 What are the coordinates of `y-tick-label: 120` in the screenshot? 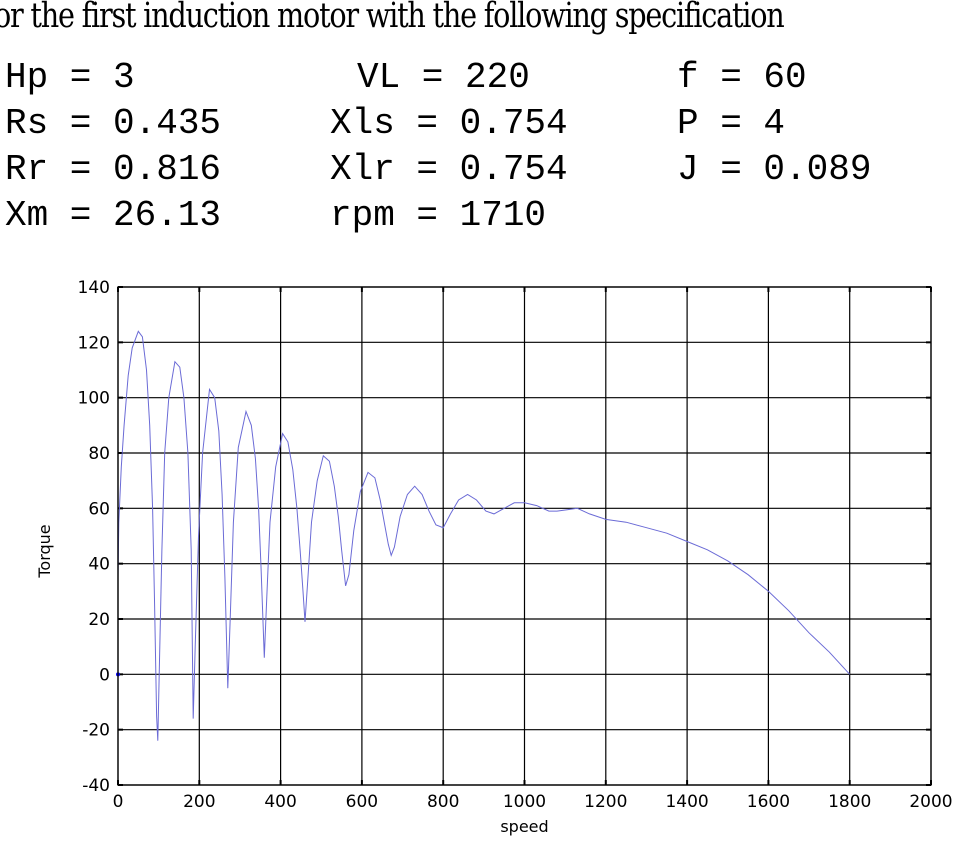 It's located at (94, 343).